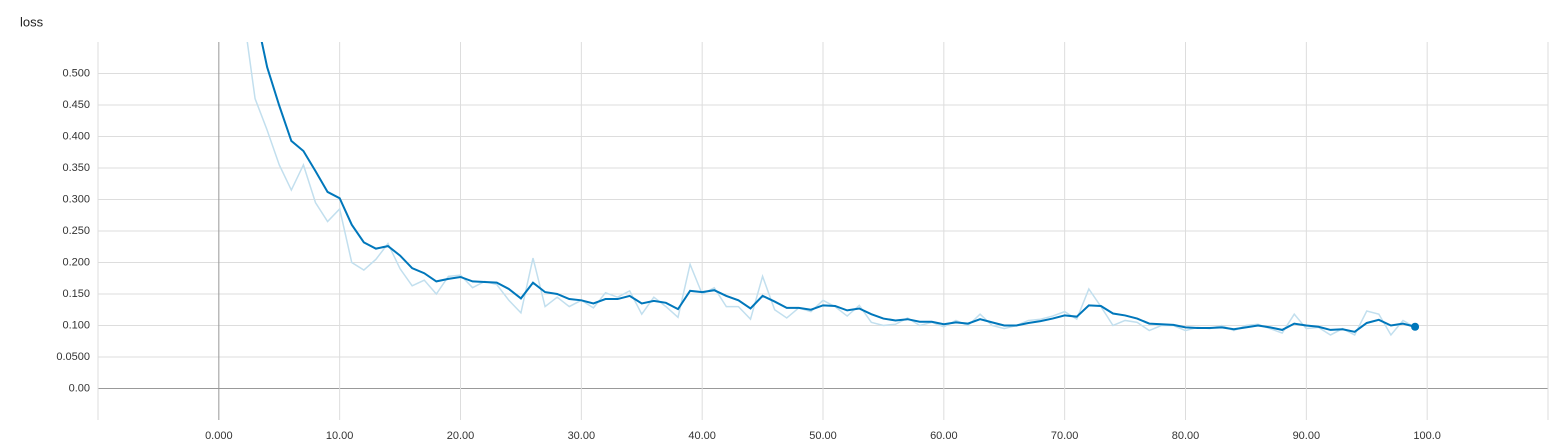  Describe the element at coordinates (461, 436) in the screenshot. I see `x-tick-label: 20.00` at that location.